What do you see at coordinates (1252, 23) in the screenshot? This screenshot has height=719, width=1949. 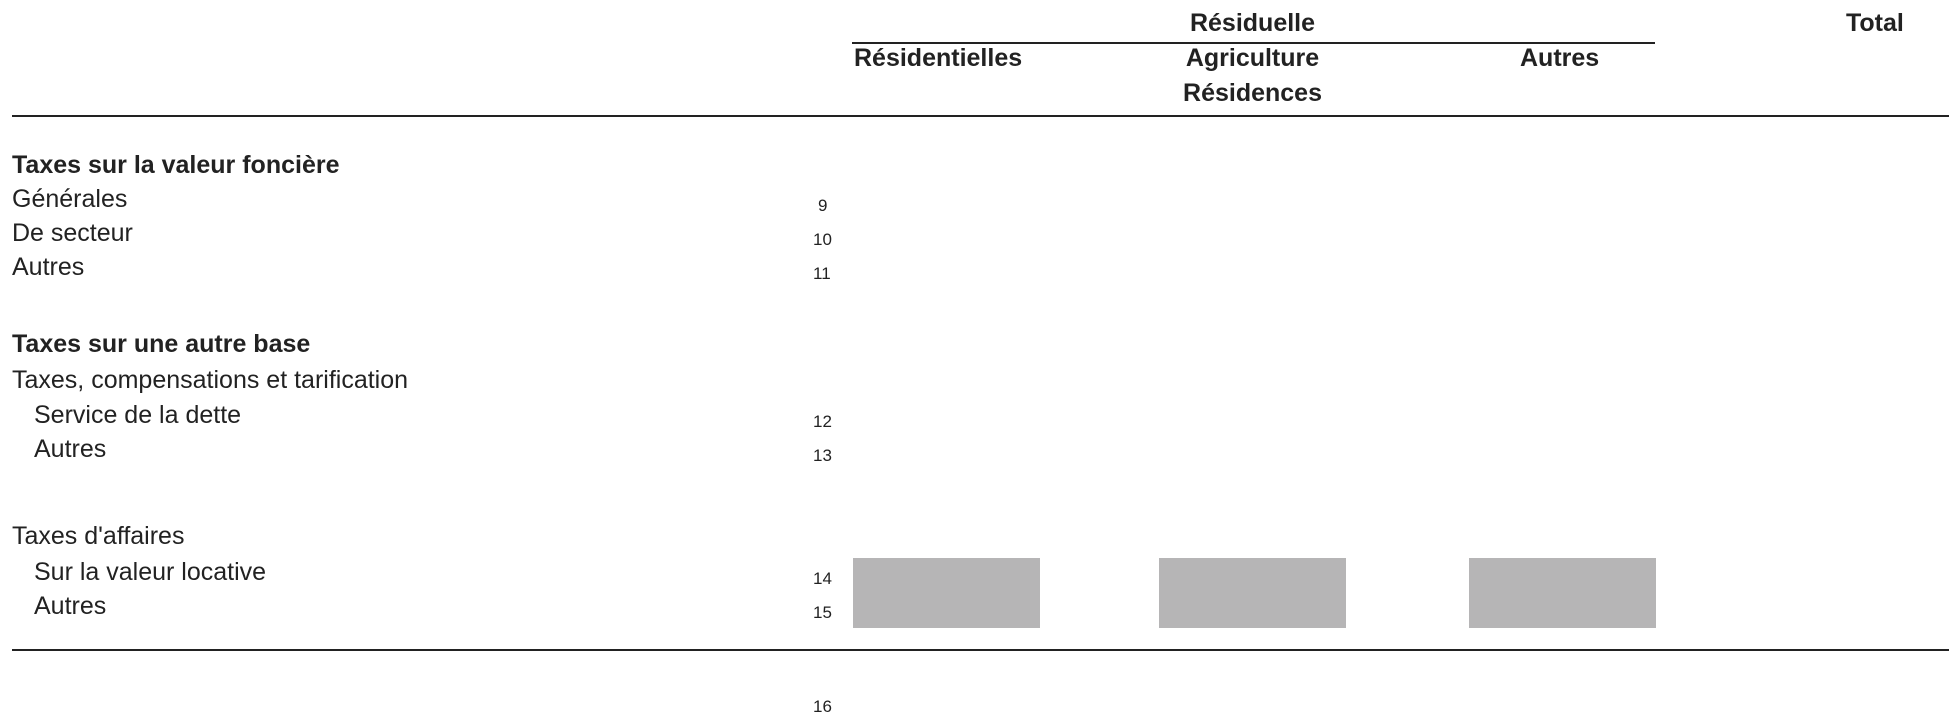 I see `header-residuelle: Résiduelle` at bounding box center [1252, 23].